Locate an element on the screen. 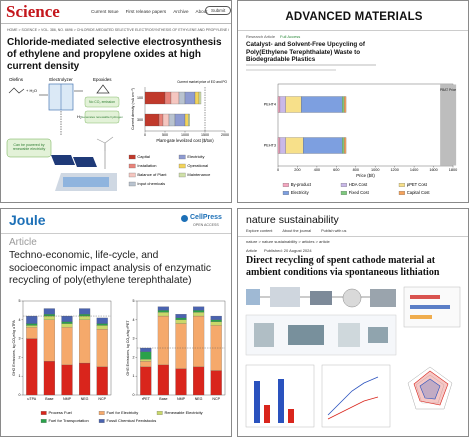 This screenshot has height=437, width=469. label: Olefins is located at coordinates (16, 79).